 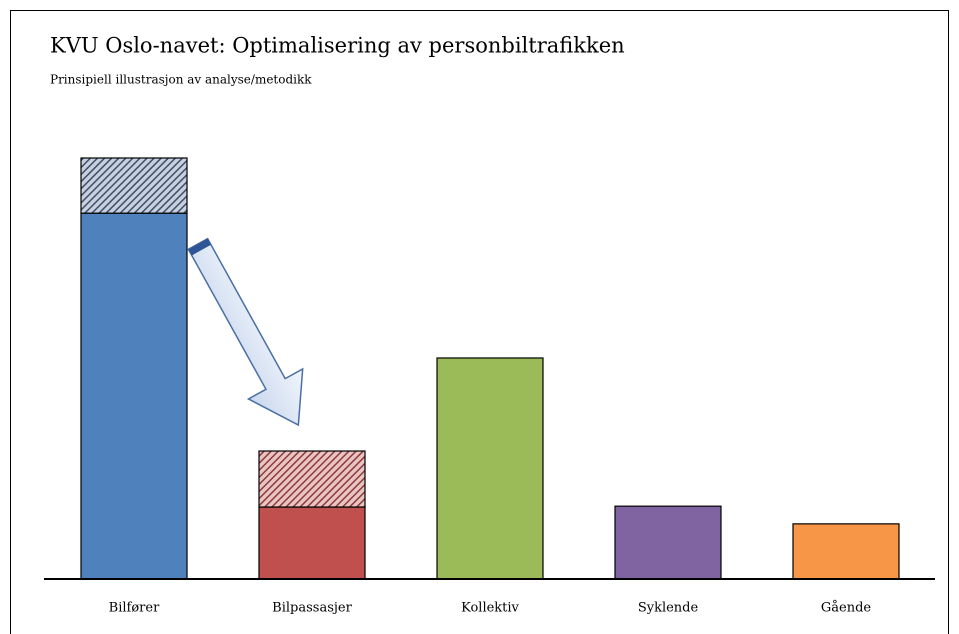 What do you see at coordinates (312, 608) in the screenshot?
I see `x-tick-label: Bilpassasjer` at bounding box center [312, 608].